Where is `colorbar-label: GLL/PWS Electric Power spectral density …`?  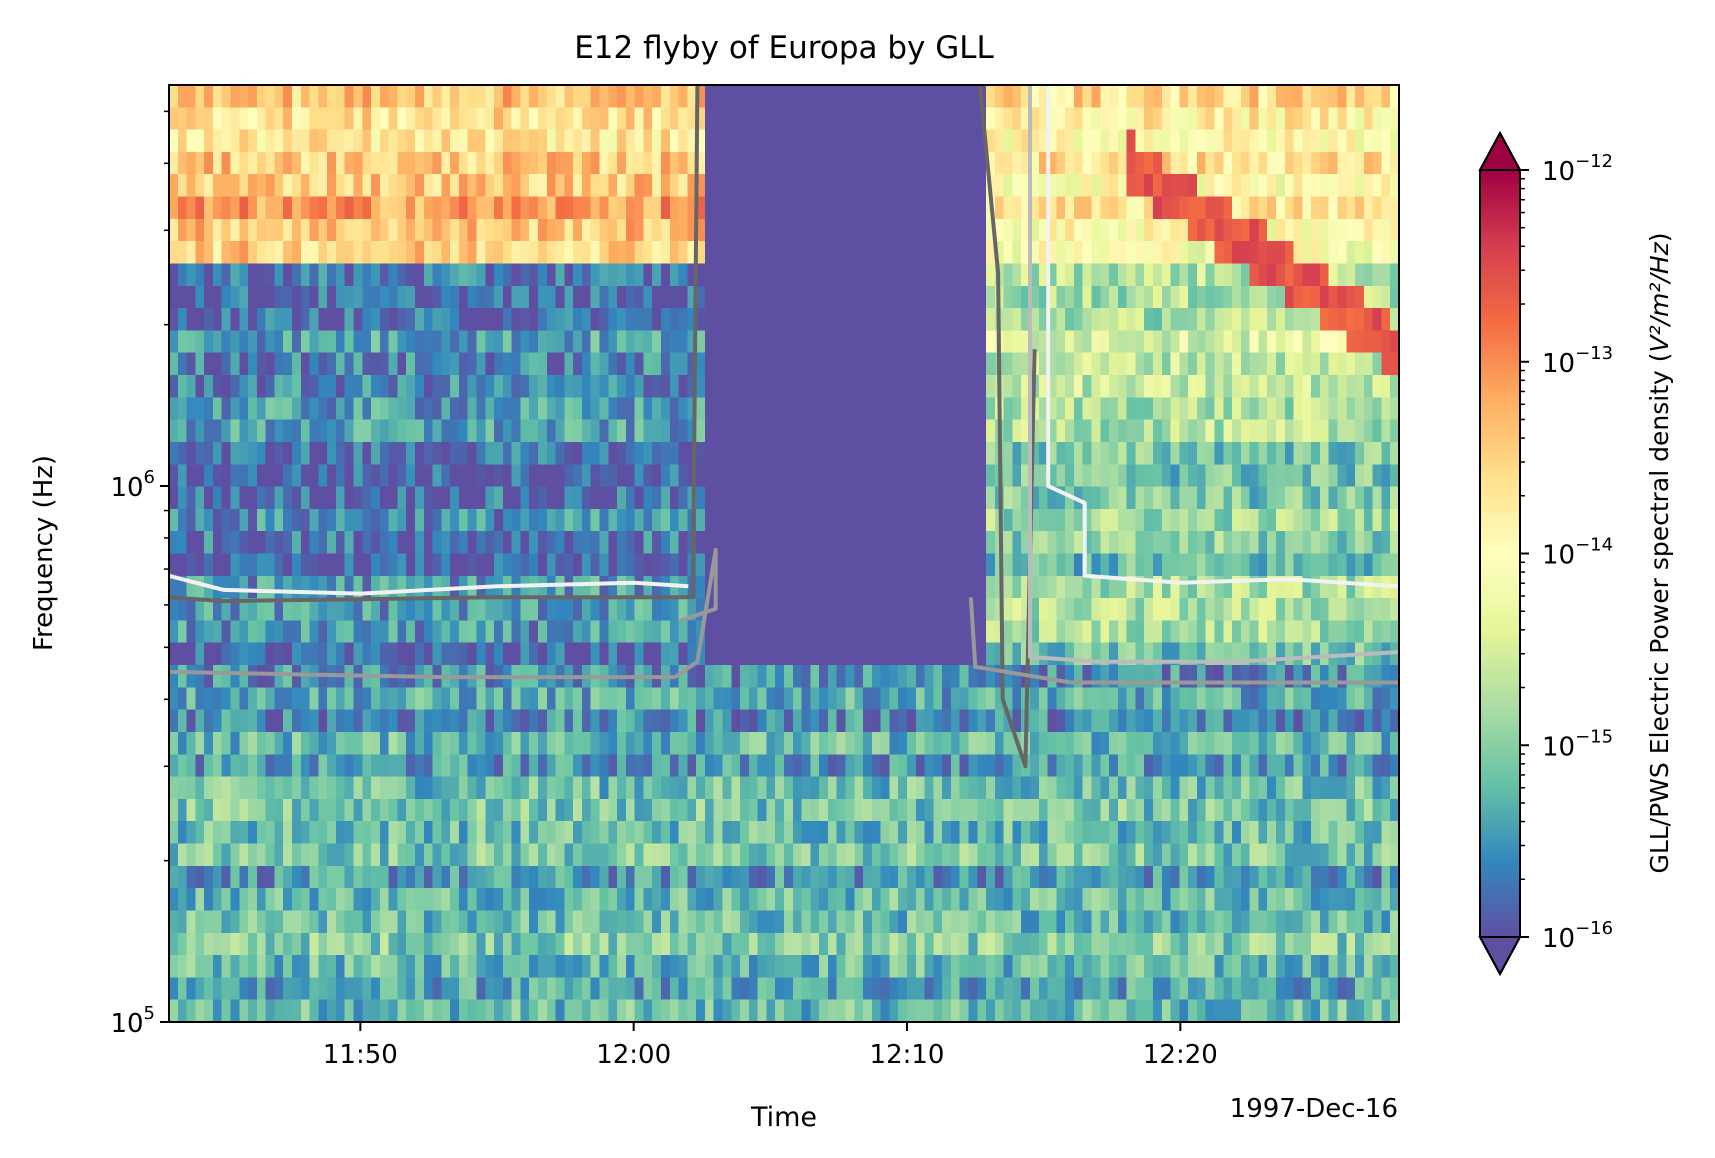 colorbar-label: GLL/PWS Electric Power spectral density … is located at coordinates (1659, 552).